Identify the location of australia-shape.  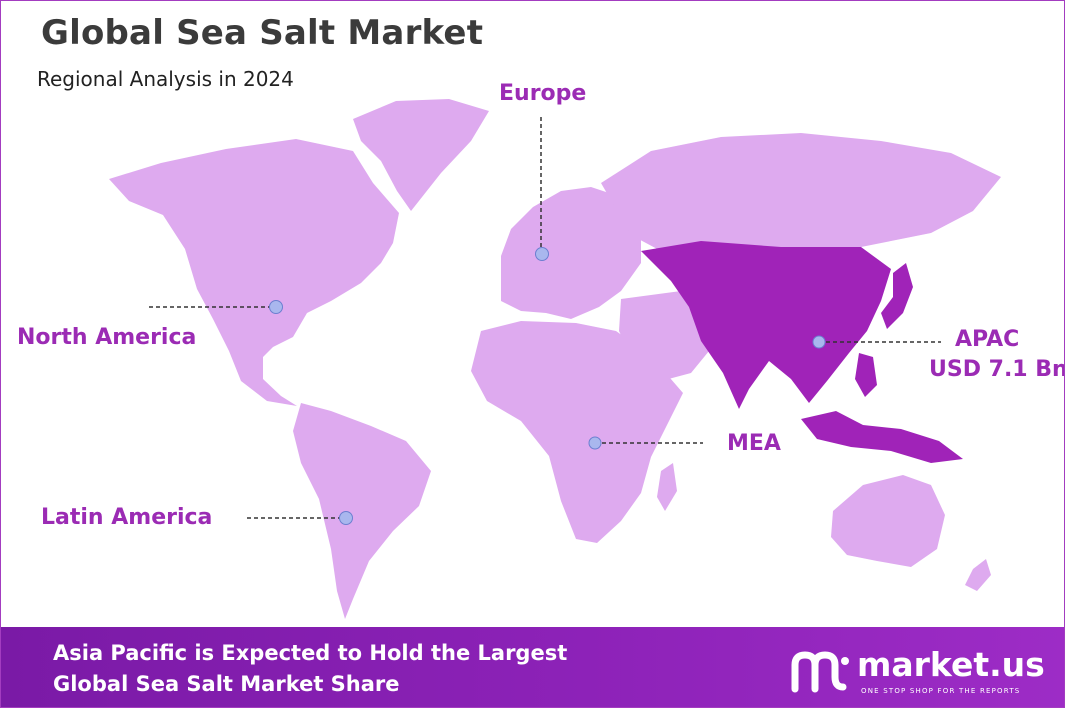
(888, 521).